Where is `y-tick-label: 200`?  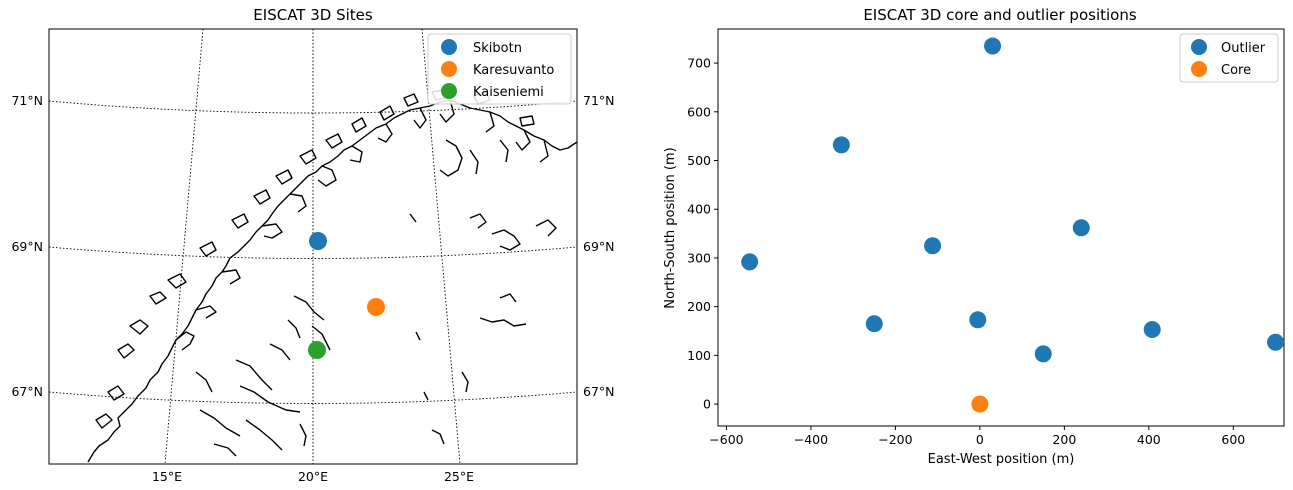 y-tick-label: 200 is located at coordinates (699, 306).